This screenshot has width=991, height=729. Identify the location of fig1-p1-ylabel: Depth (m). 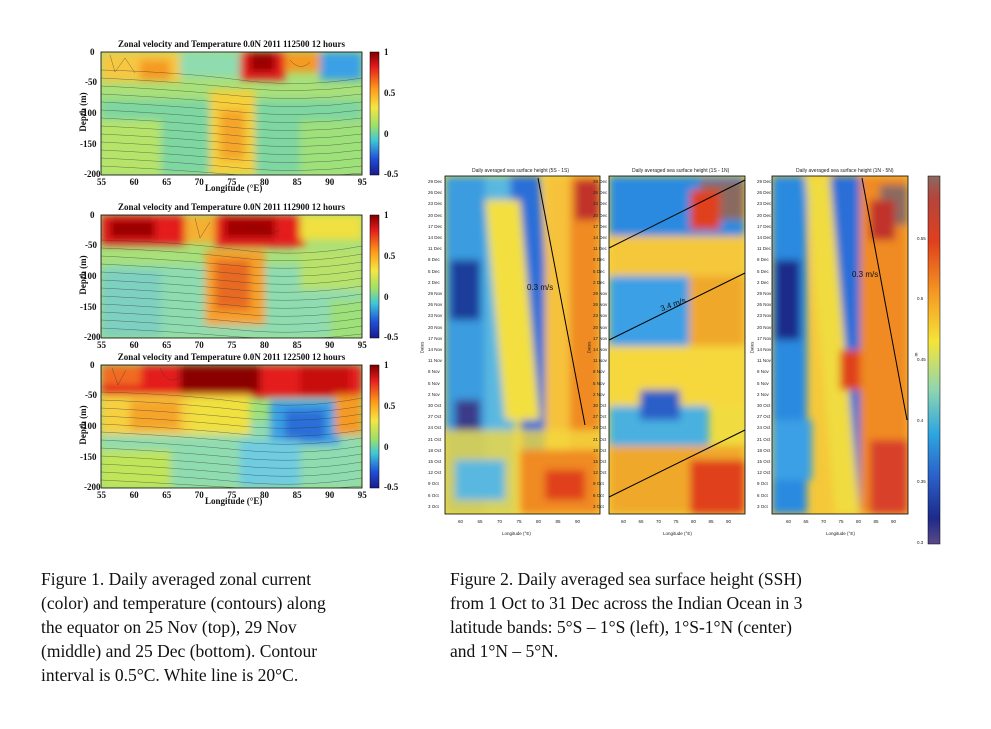
(83, 112).